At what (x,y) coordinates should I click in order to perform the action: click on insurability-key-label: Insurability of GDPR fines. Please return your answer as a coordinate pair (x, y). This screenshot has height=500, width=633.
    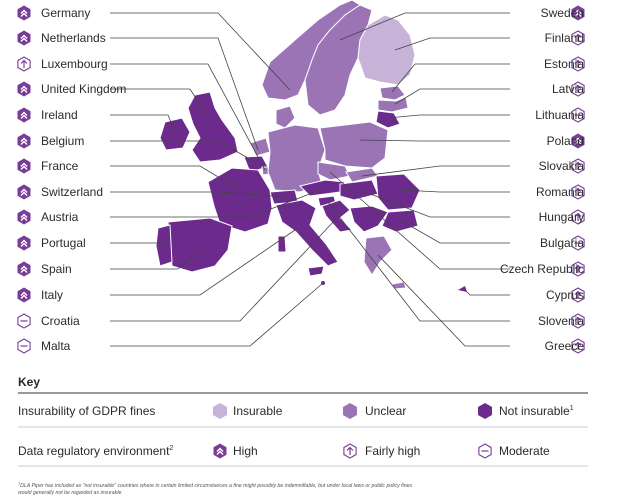
    Looking at the image, I should click on (86, 411).